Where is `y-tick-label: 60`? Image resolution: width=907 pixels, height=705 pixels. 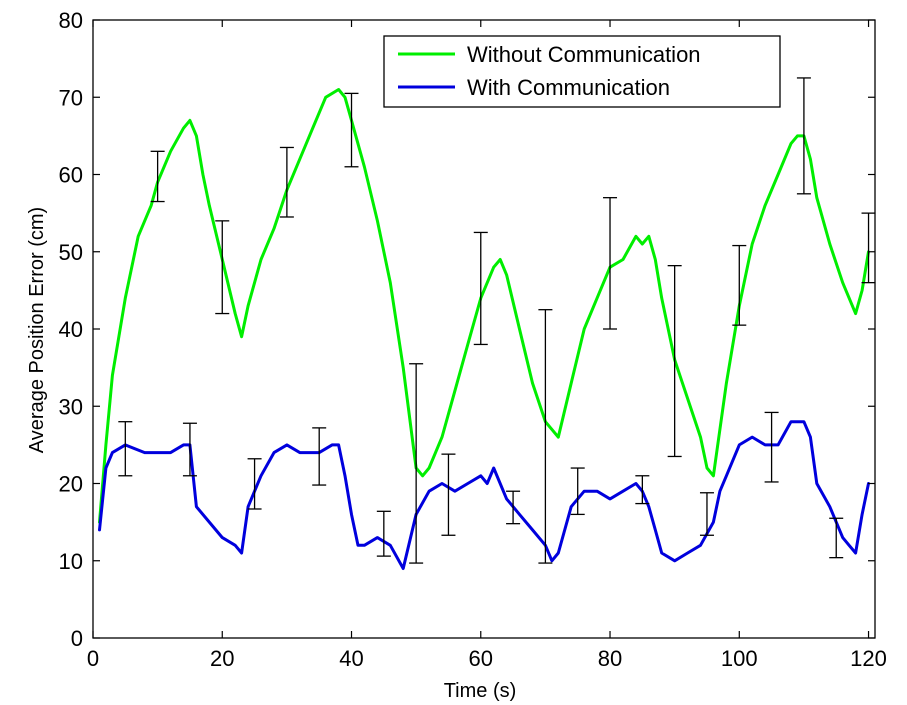
y-tick-label: 60 is located at coordinates (71, 175).